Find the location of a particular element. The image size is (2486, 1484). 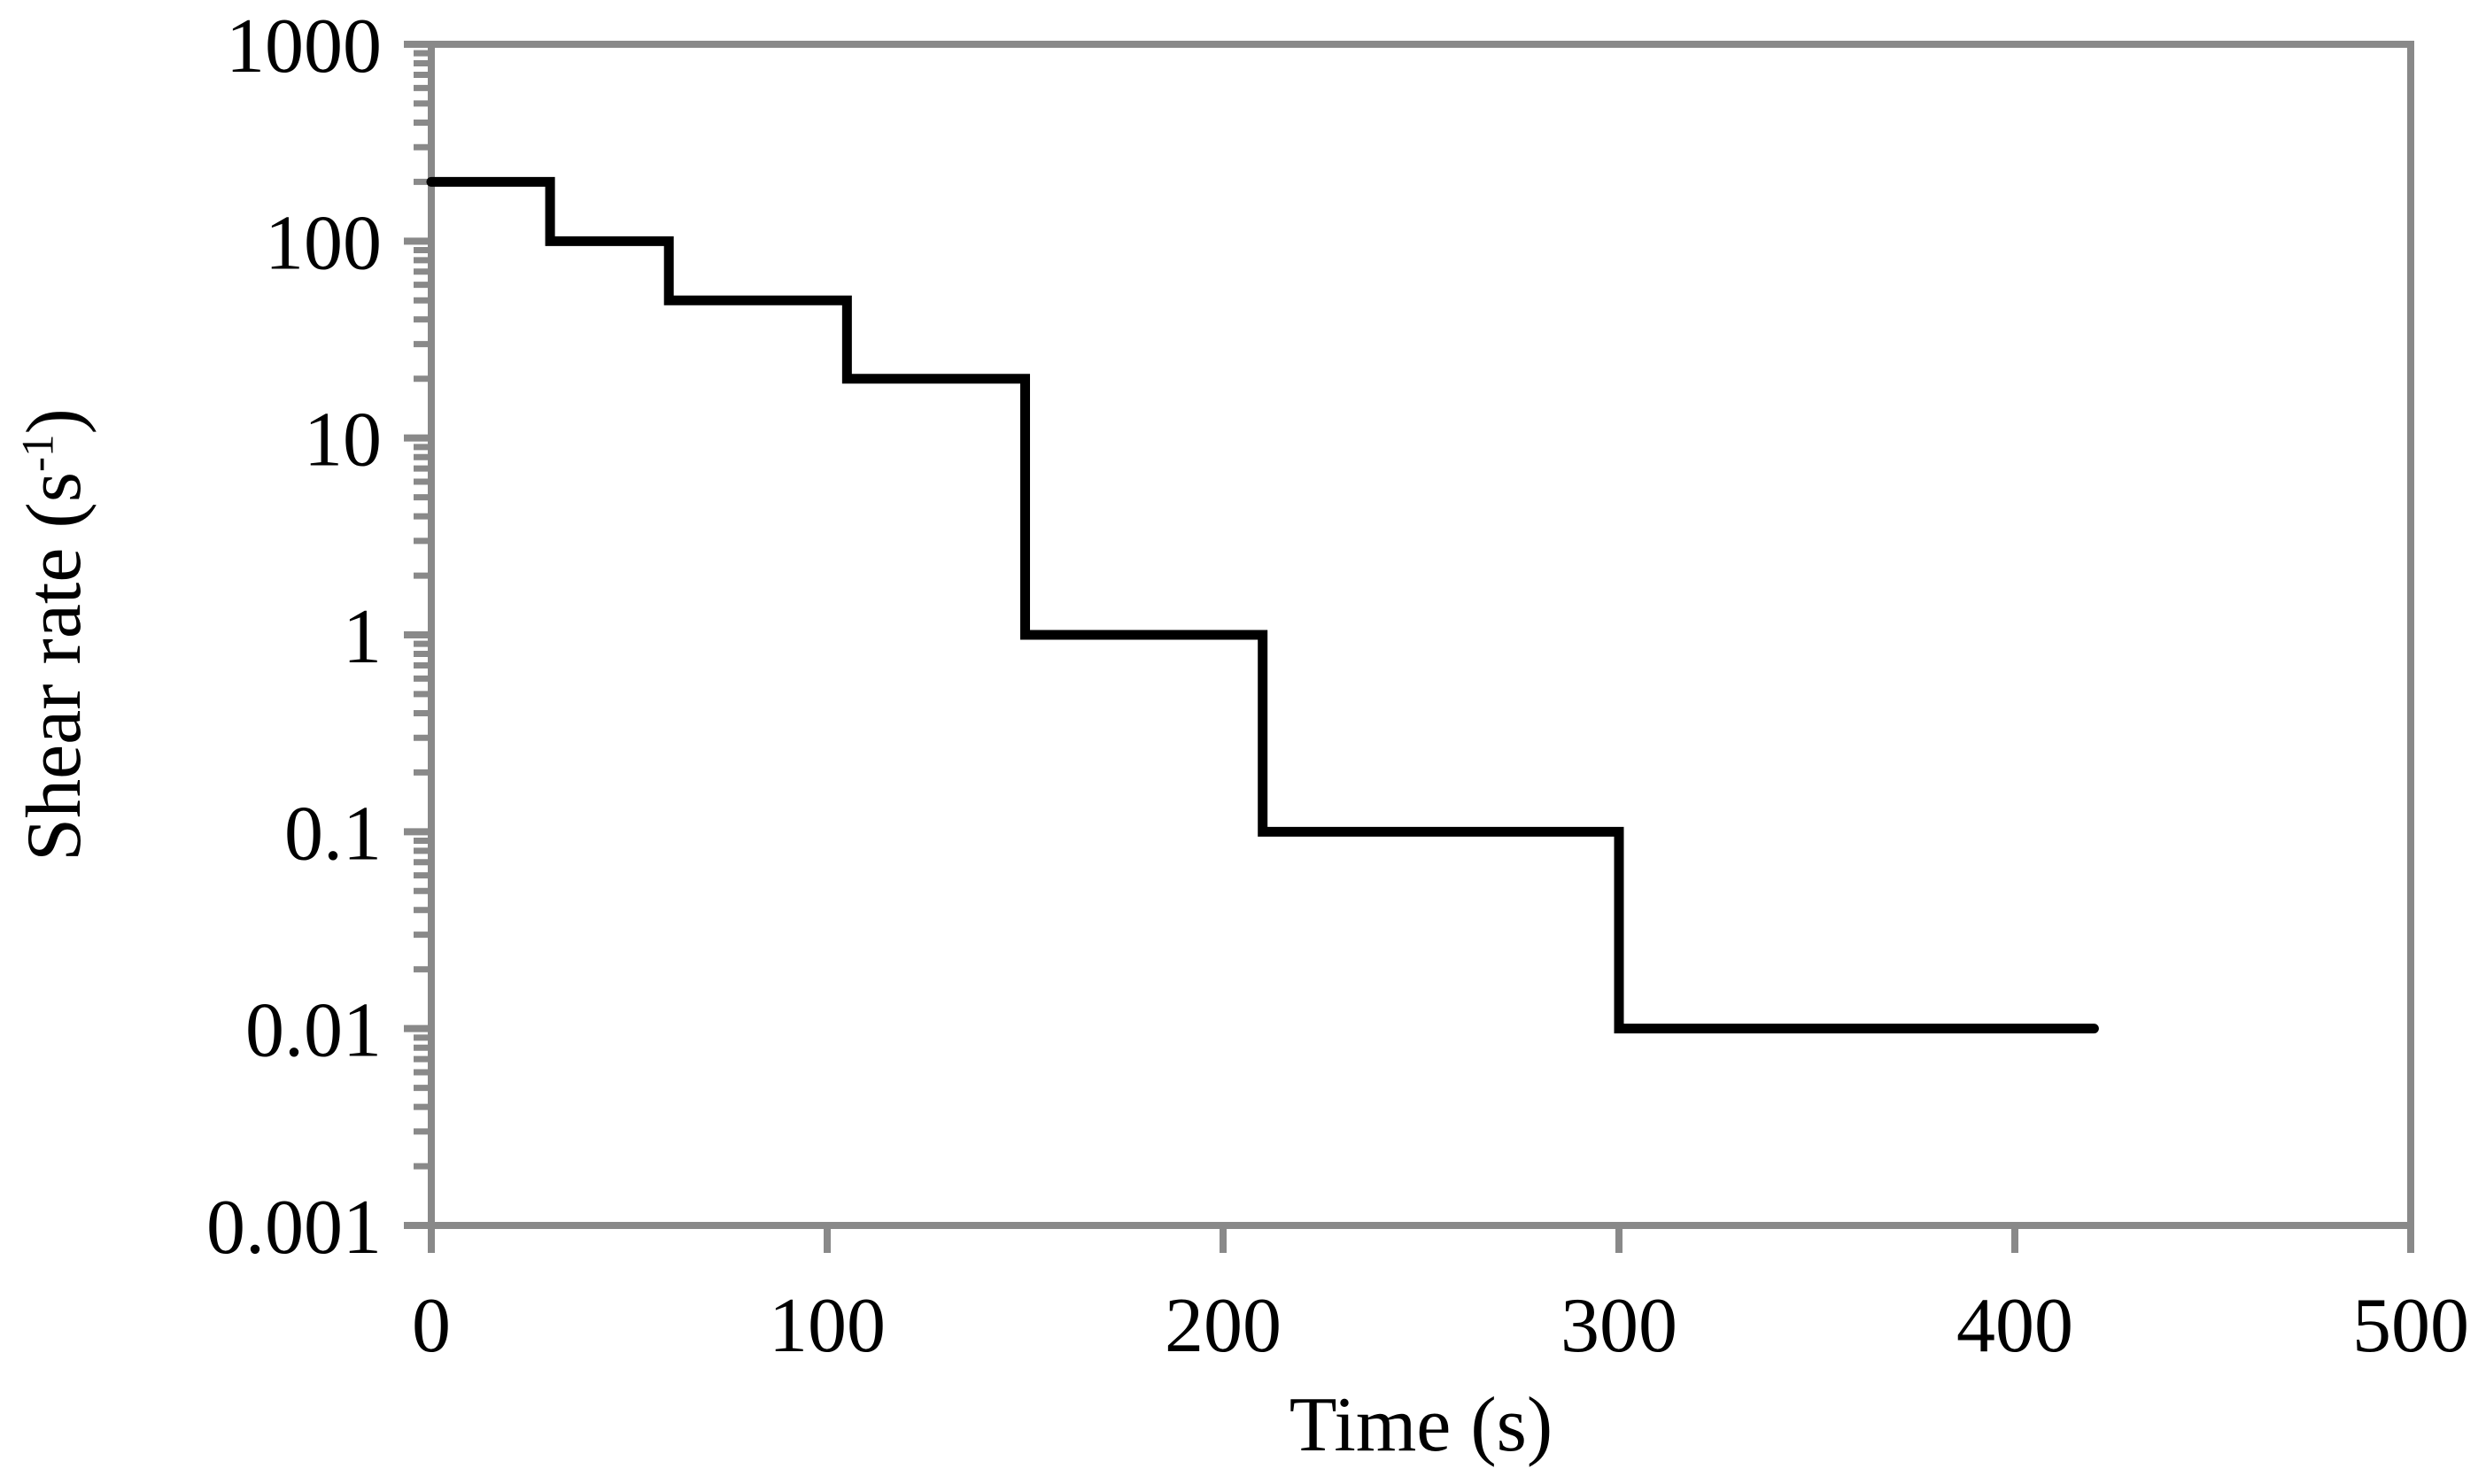

y-tick-label: 0.01 is located at coordinates (314, 1031).